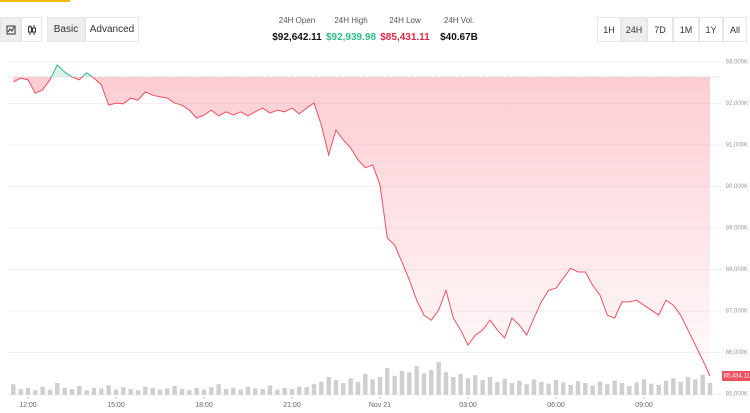  What do you see at coordinates (686, 29) in the screenshot?
I see `timeframe-button: 1M` at bounding box center [686, 29].